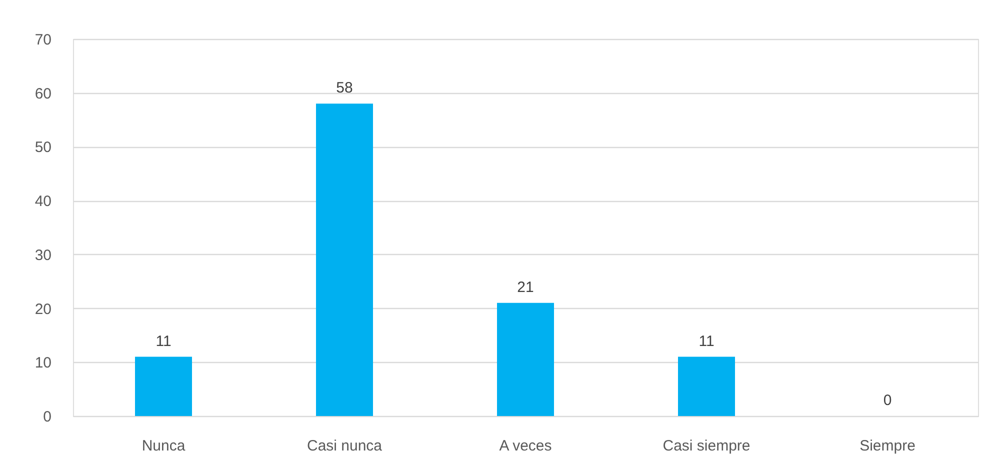 This screenshot has width=994, height=471. What do you see at coordinates (888, 446) in the screenshot?
I see `x-tick-label: Siempre` at bounding box center [888, 446].